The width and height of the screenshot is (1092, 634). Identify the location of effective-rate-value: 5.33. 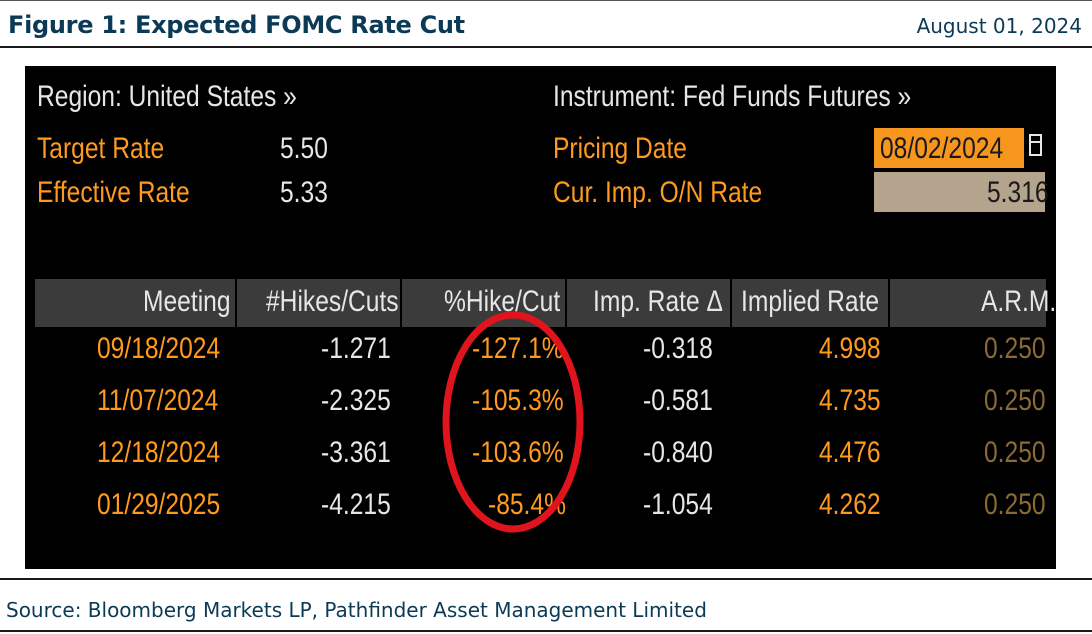
(304, 192).